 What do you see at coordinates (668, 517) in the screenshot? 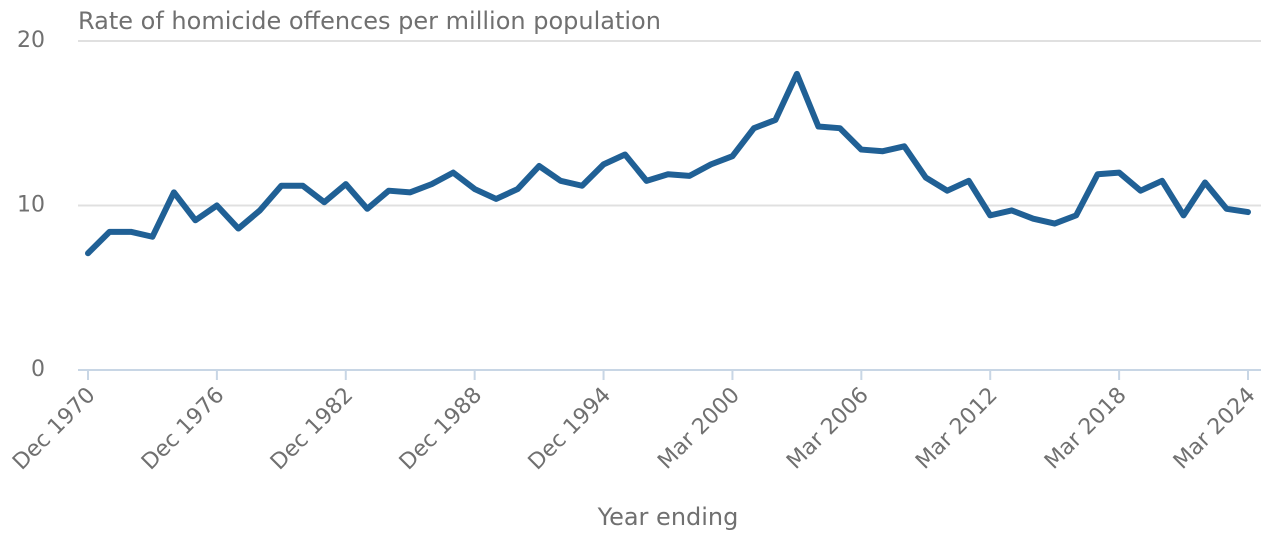
I see `x-axis-title: Year ending` at bounding box center [668, 517].